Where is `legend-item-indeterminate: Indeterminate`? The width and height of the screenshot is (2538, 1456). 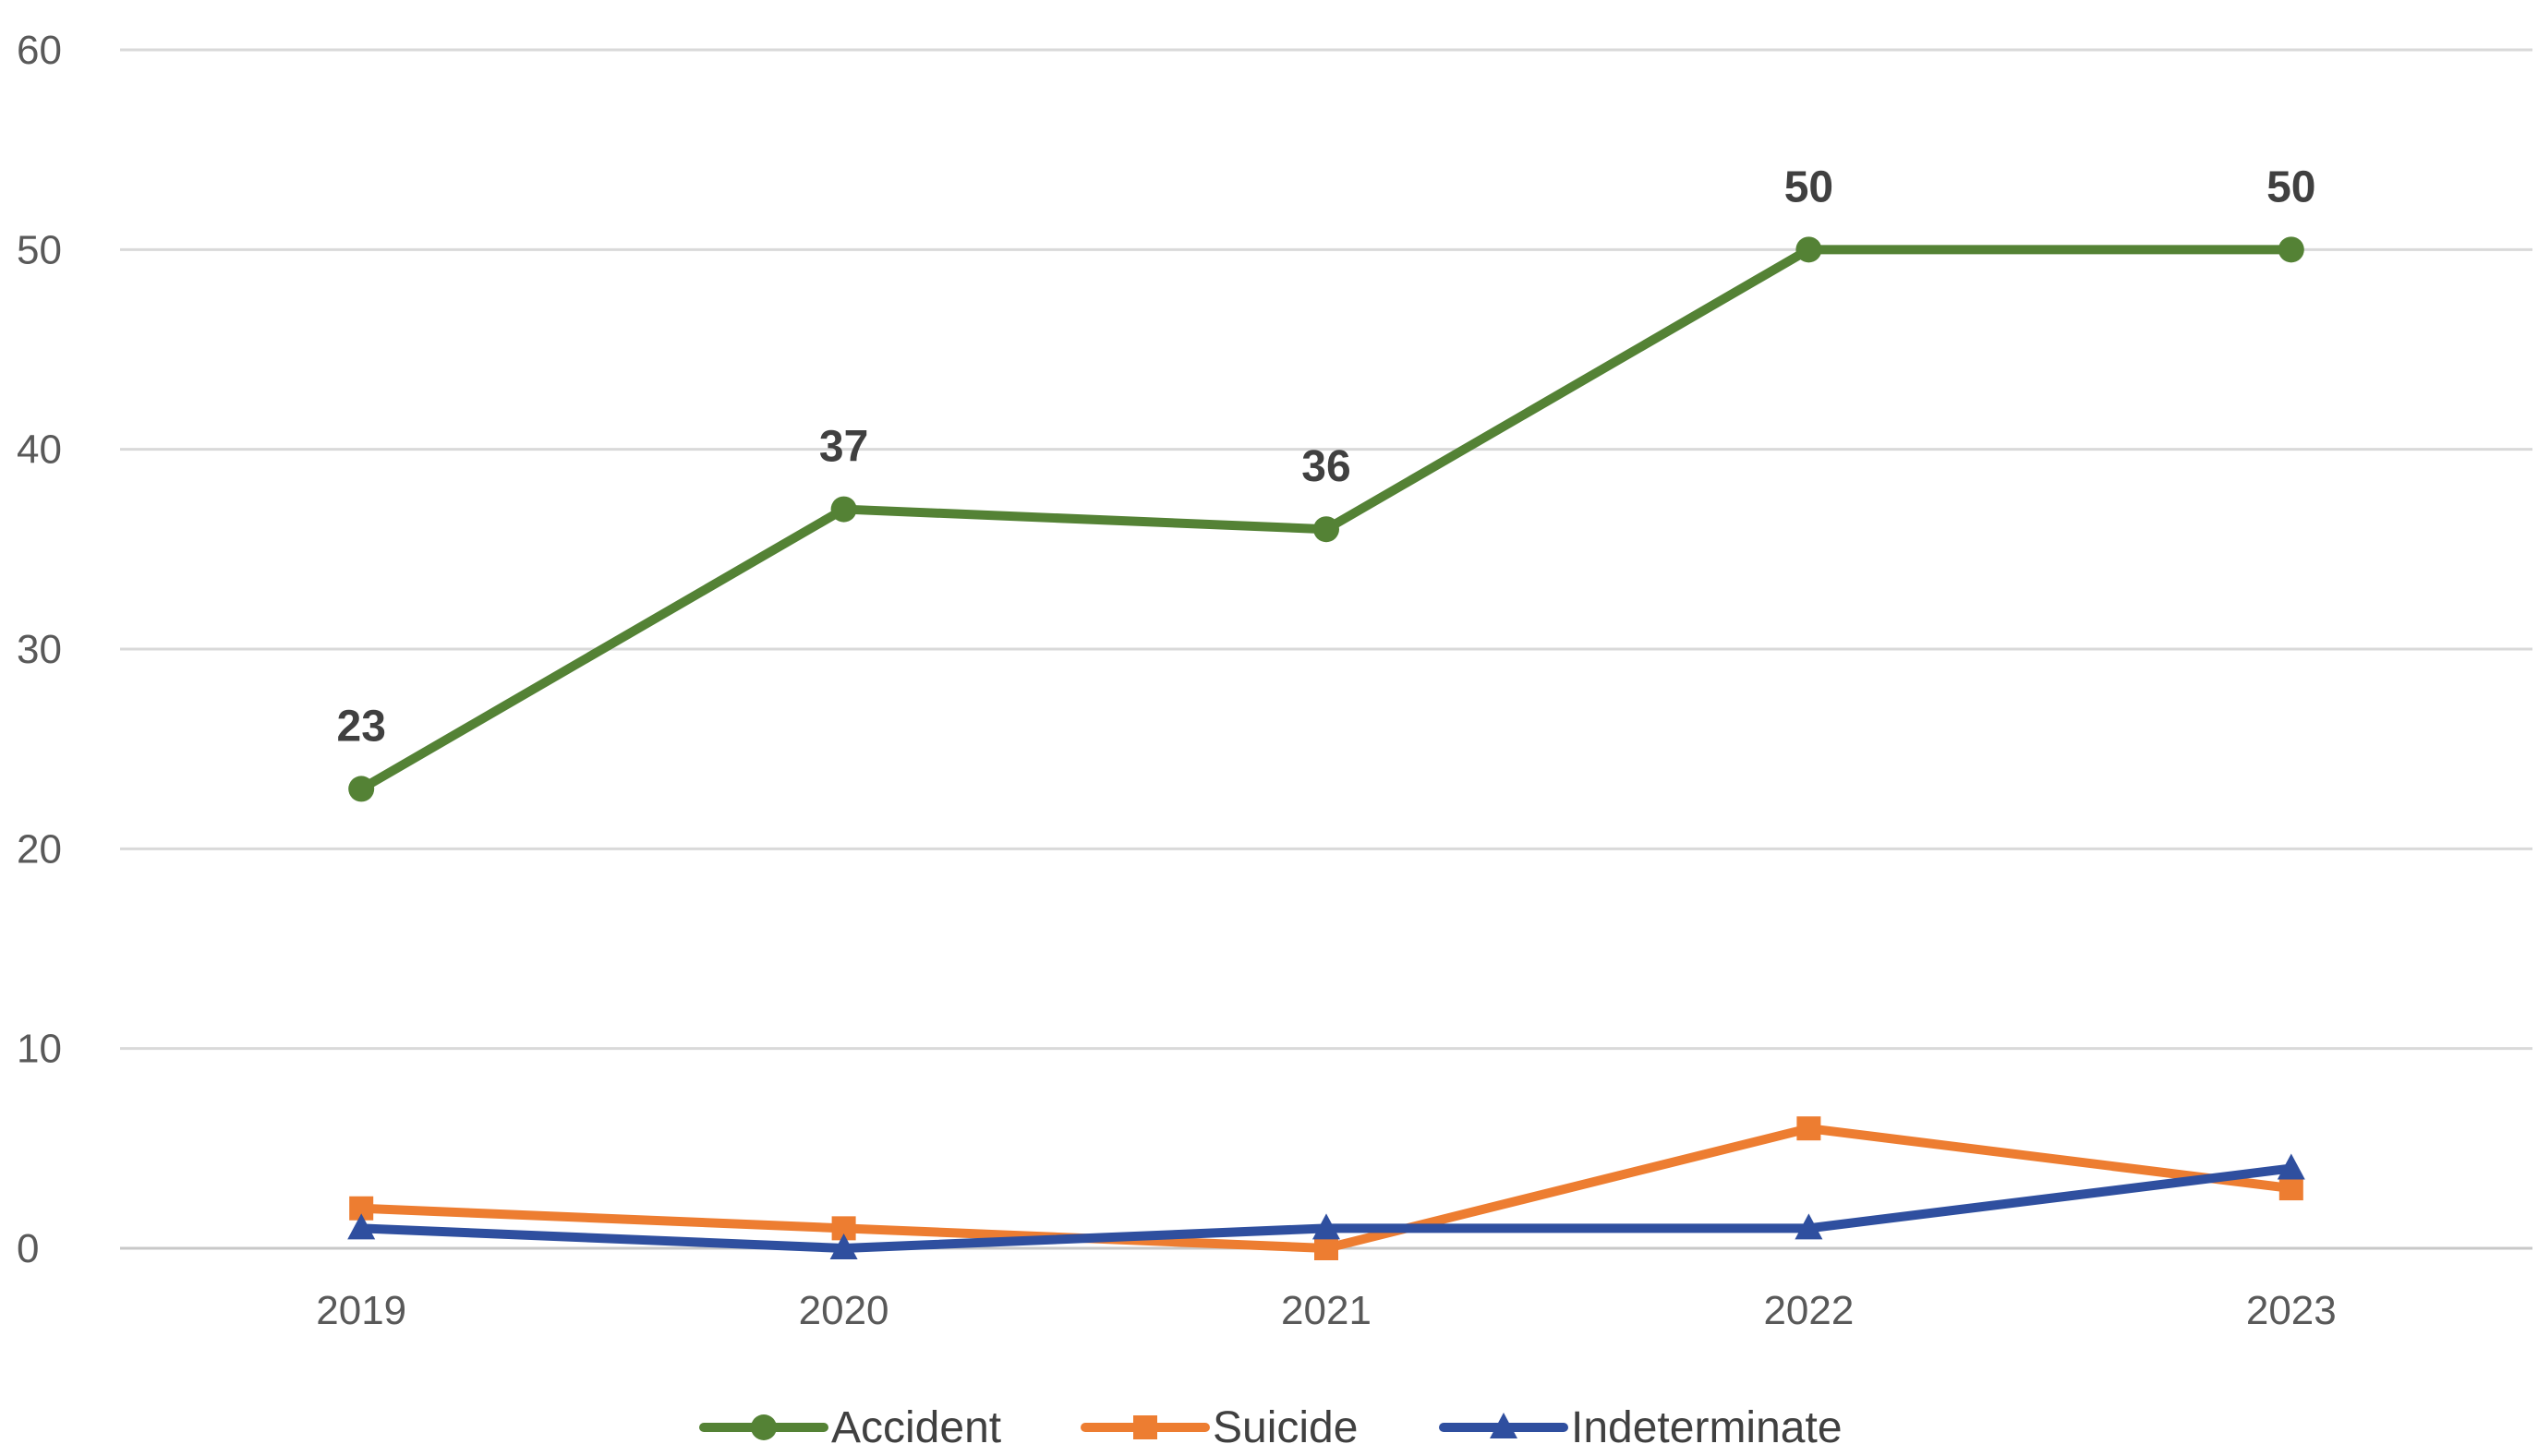 legend-item-indeterminate: Indeterminate is located at coordinates (1641, 1427).